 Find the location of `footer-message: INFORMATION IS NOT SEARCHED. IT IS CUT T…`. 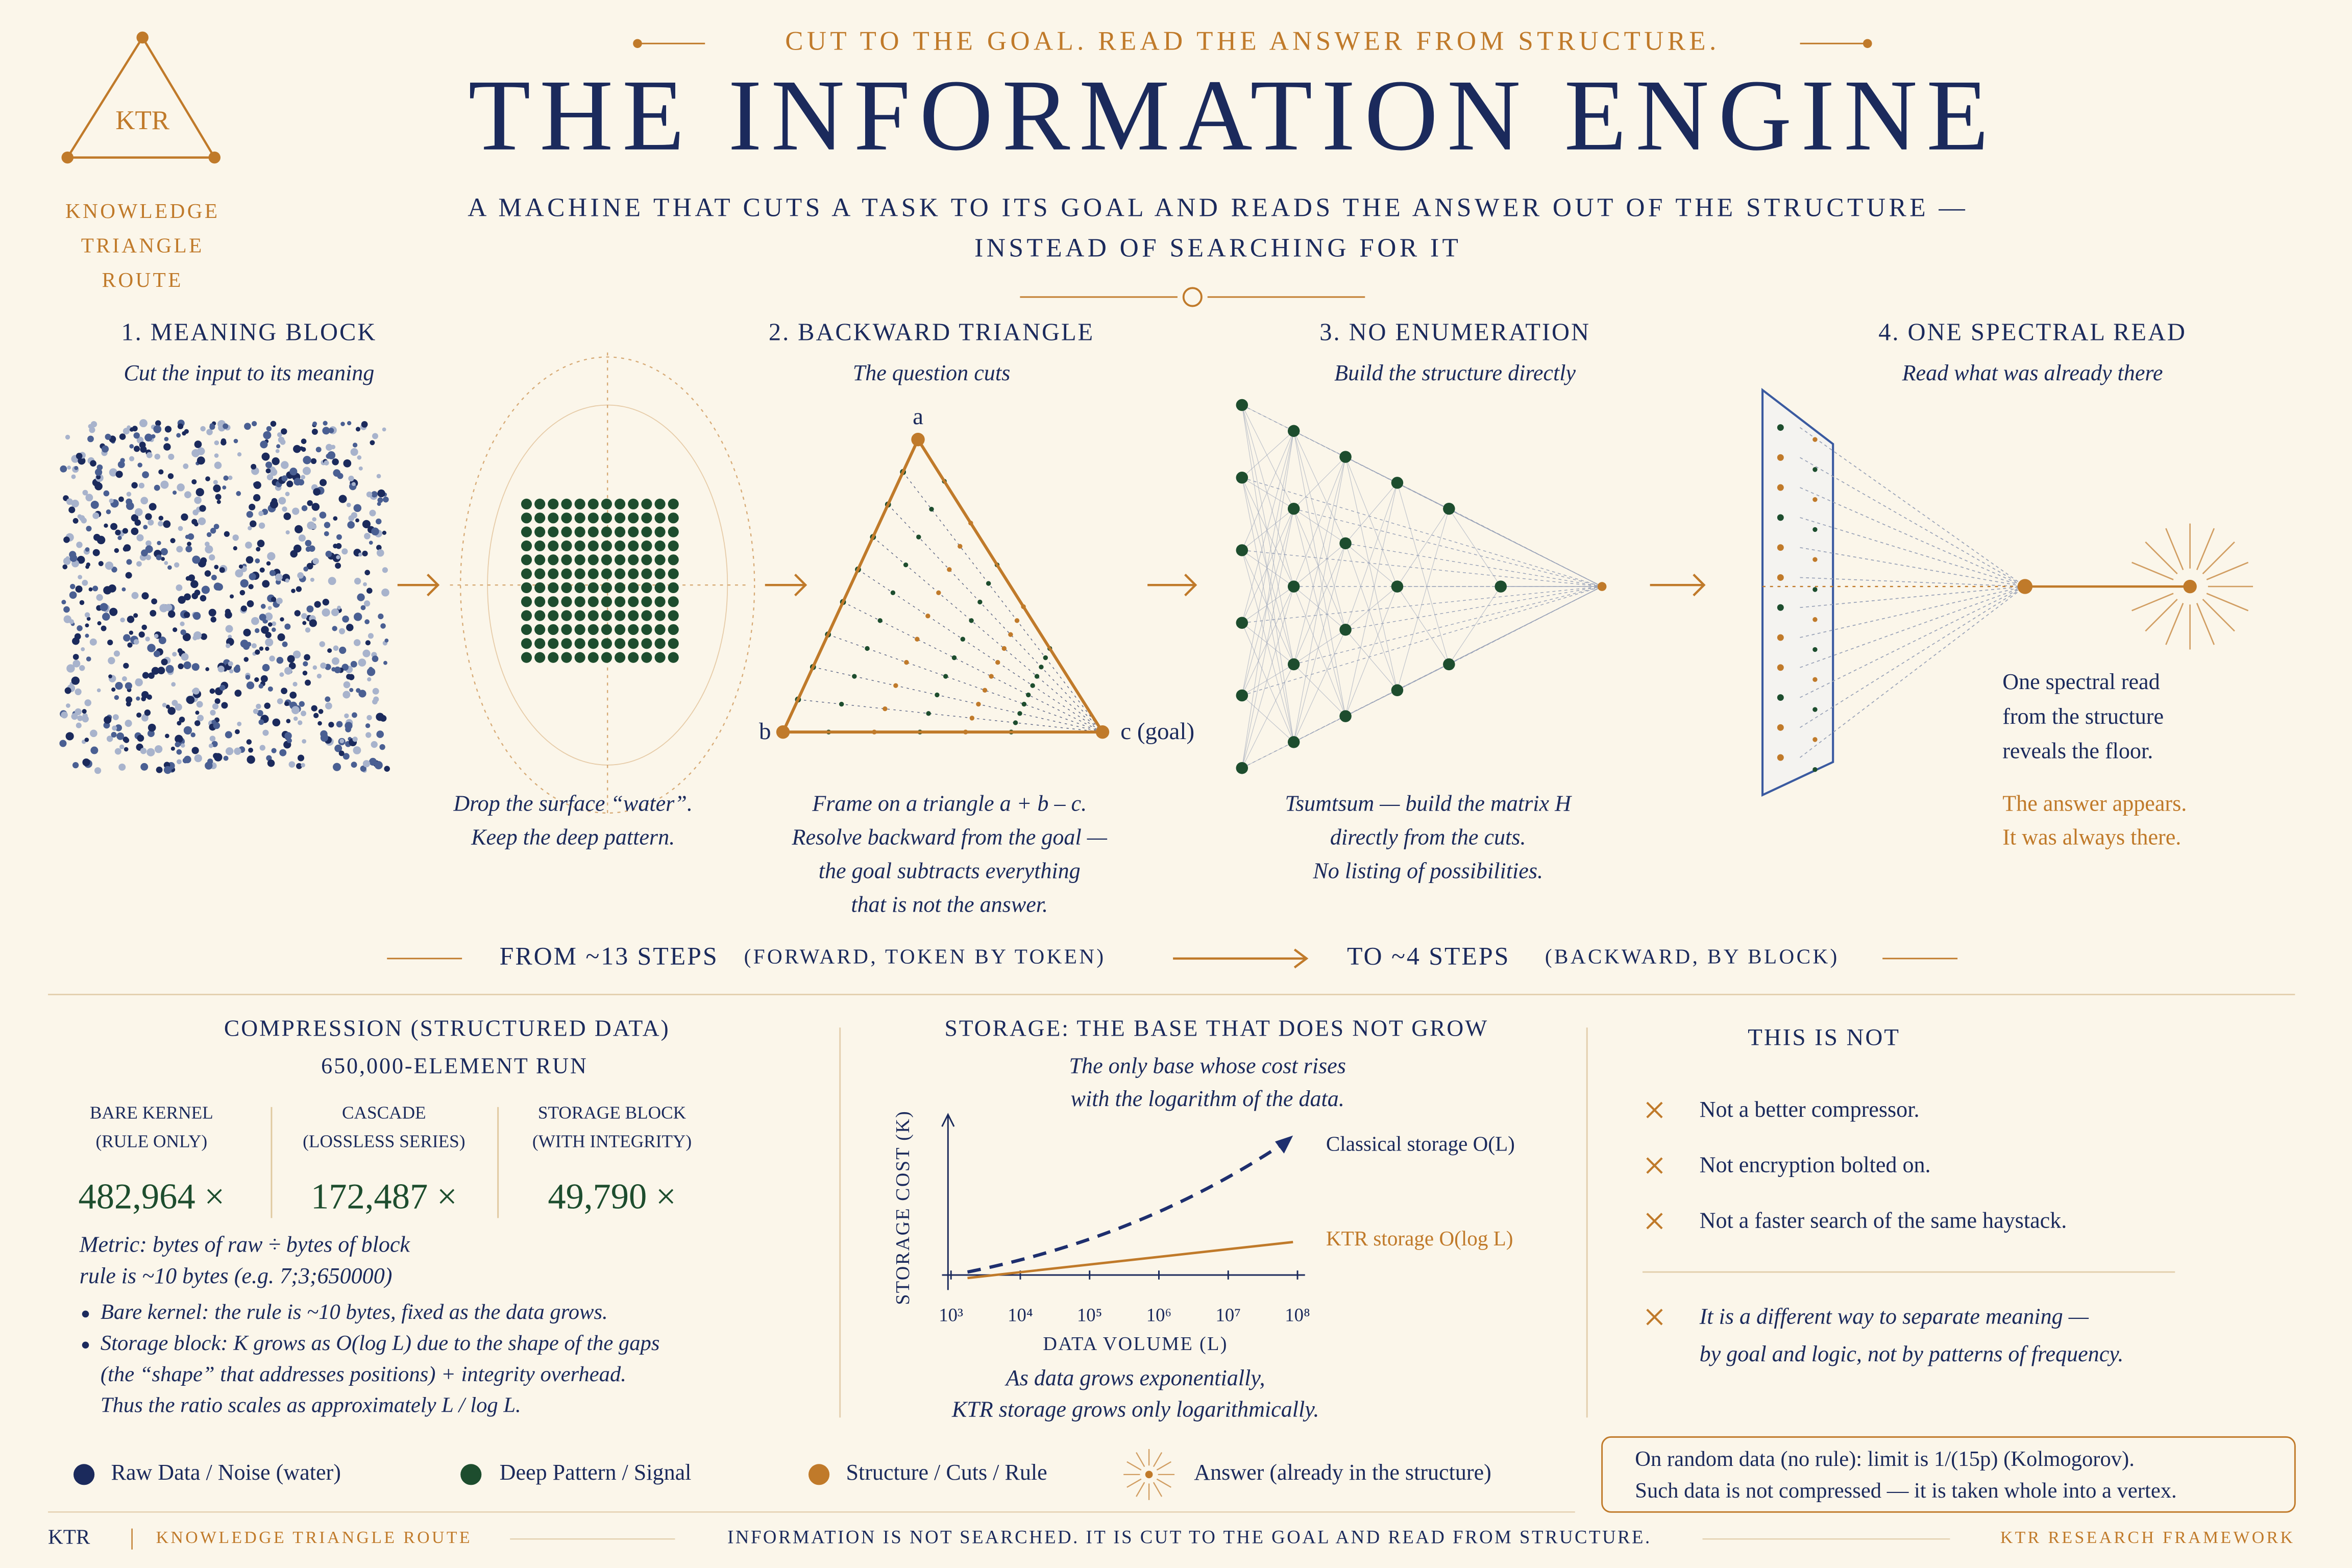

footer-message: INFORMATION IS NOT SEARCHED. IT IS CUT T… is located at coordinates (1189, 1537).